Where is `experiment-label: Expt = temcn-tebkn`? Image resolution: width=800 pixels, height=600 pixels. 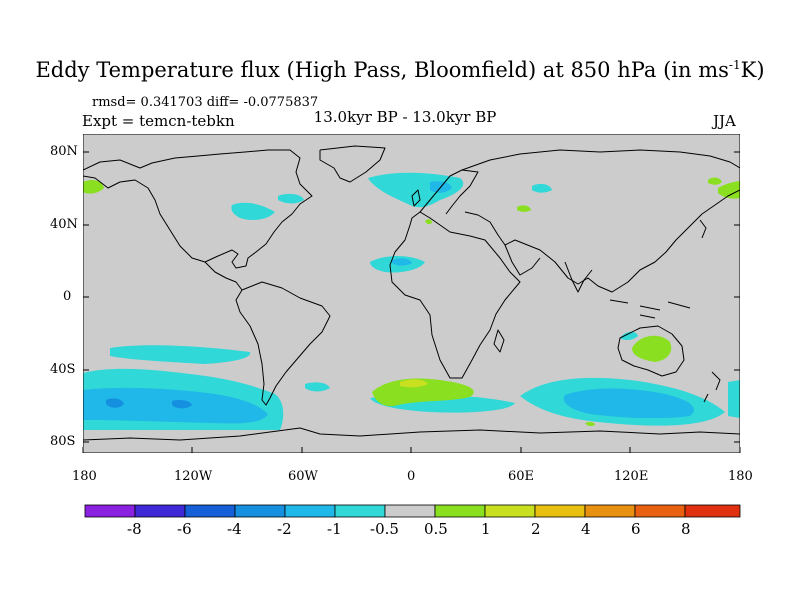 experiment-label: Expt = temcn-tebkn is located at coordinates (158, 121).